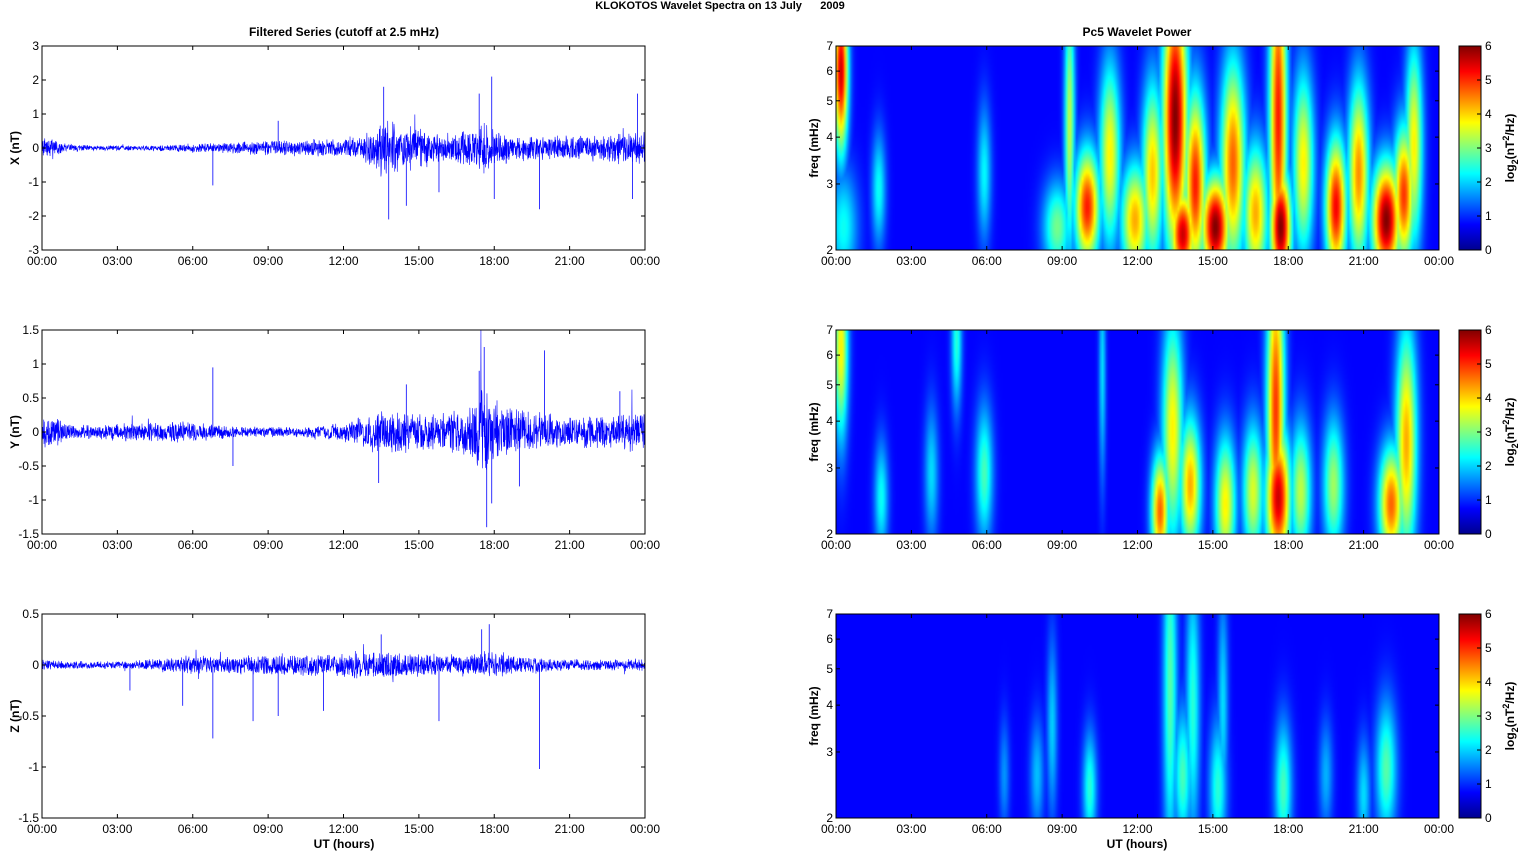 The image size is (1522, 851). I want to click on series-line, so click(343, 145).